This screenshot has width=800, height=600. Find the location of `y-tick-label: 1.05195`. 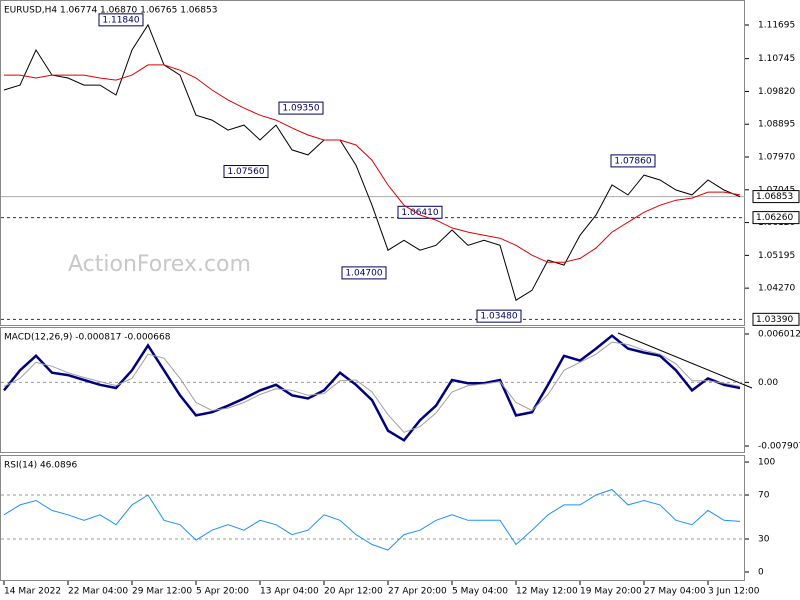

y-tick-label: 1.05195 is located at coordinates (776, 256).